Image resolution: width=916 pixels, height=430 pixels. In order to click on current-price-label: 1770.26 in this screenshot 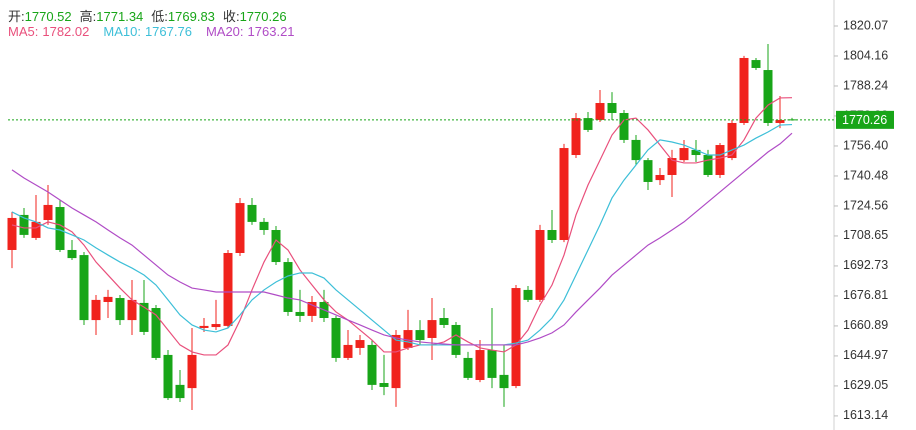, I will do `click(864, 120)`.